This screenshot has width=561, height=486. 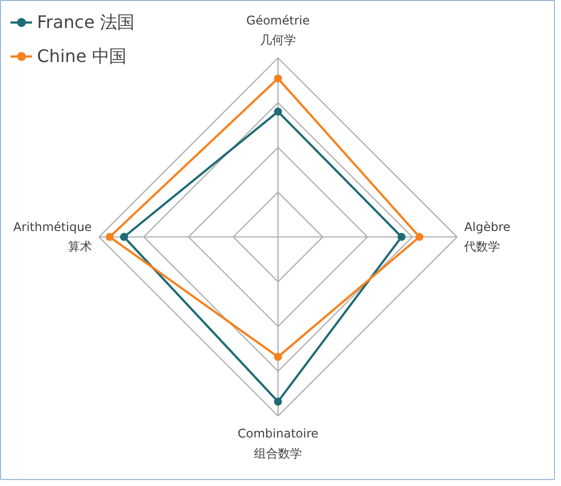 What do you see at coordinates (278, 31) in the screenshot?
I see `spoke-label: Géométrie 几何学` at bounding box center [278, 31].